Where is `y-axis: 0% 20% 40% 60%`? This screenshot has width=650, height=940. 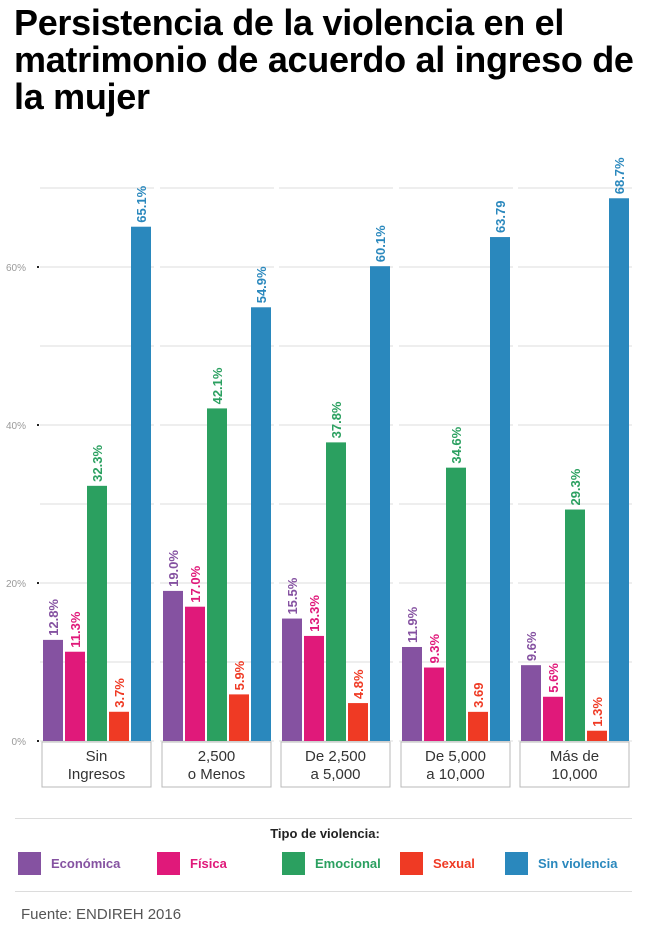
y-axis: 0% 20% 40% 60% is located at coordinates (22, 505).